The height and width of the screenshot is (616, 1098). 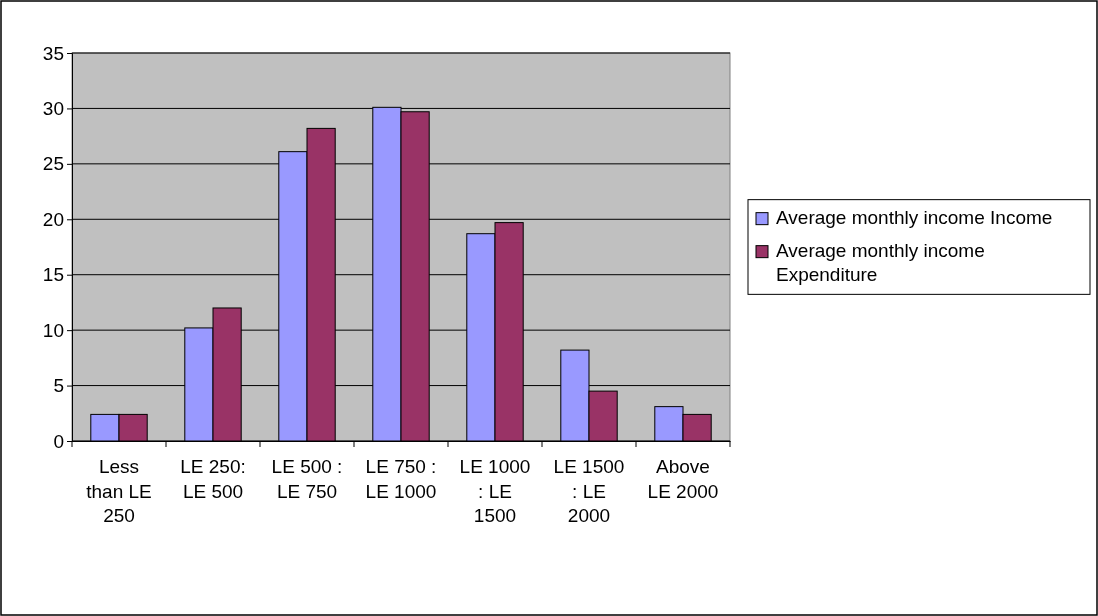 What do you see at coordinates (683, 479) in the screenshot?
I see `x-tick-label: Above LE 2000` at bounding box center [683, 479].